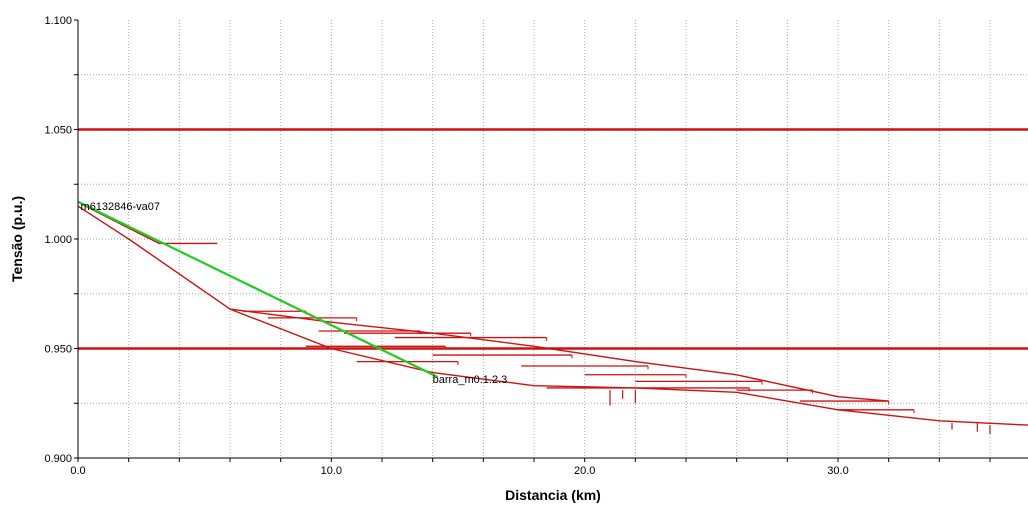 Image resolution: width=1028 pixels, height=506 pixels. Describe the element at coordinates (553, 495) in the screenshot. I see `x-axis-title: Distancia (km)` at that location.